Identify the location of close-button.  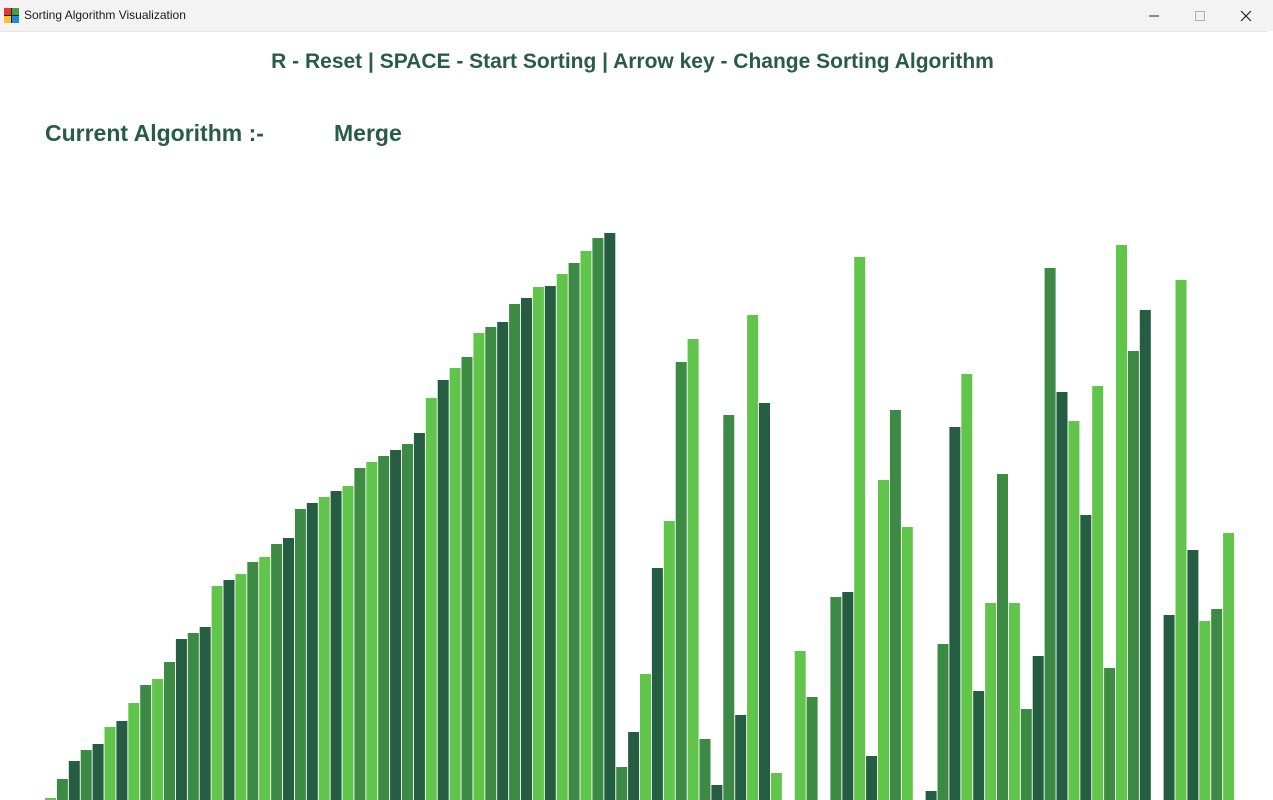
(1246, 15).